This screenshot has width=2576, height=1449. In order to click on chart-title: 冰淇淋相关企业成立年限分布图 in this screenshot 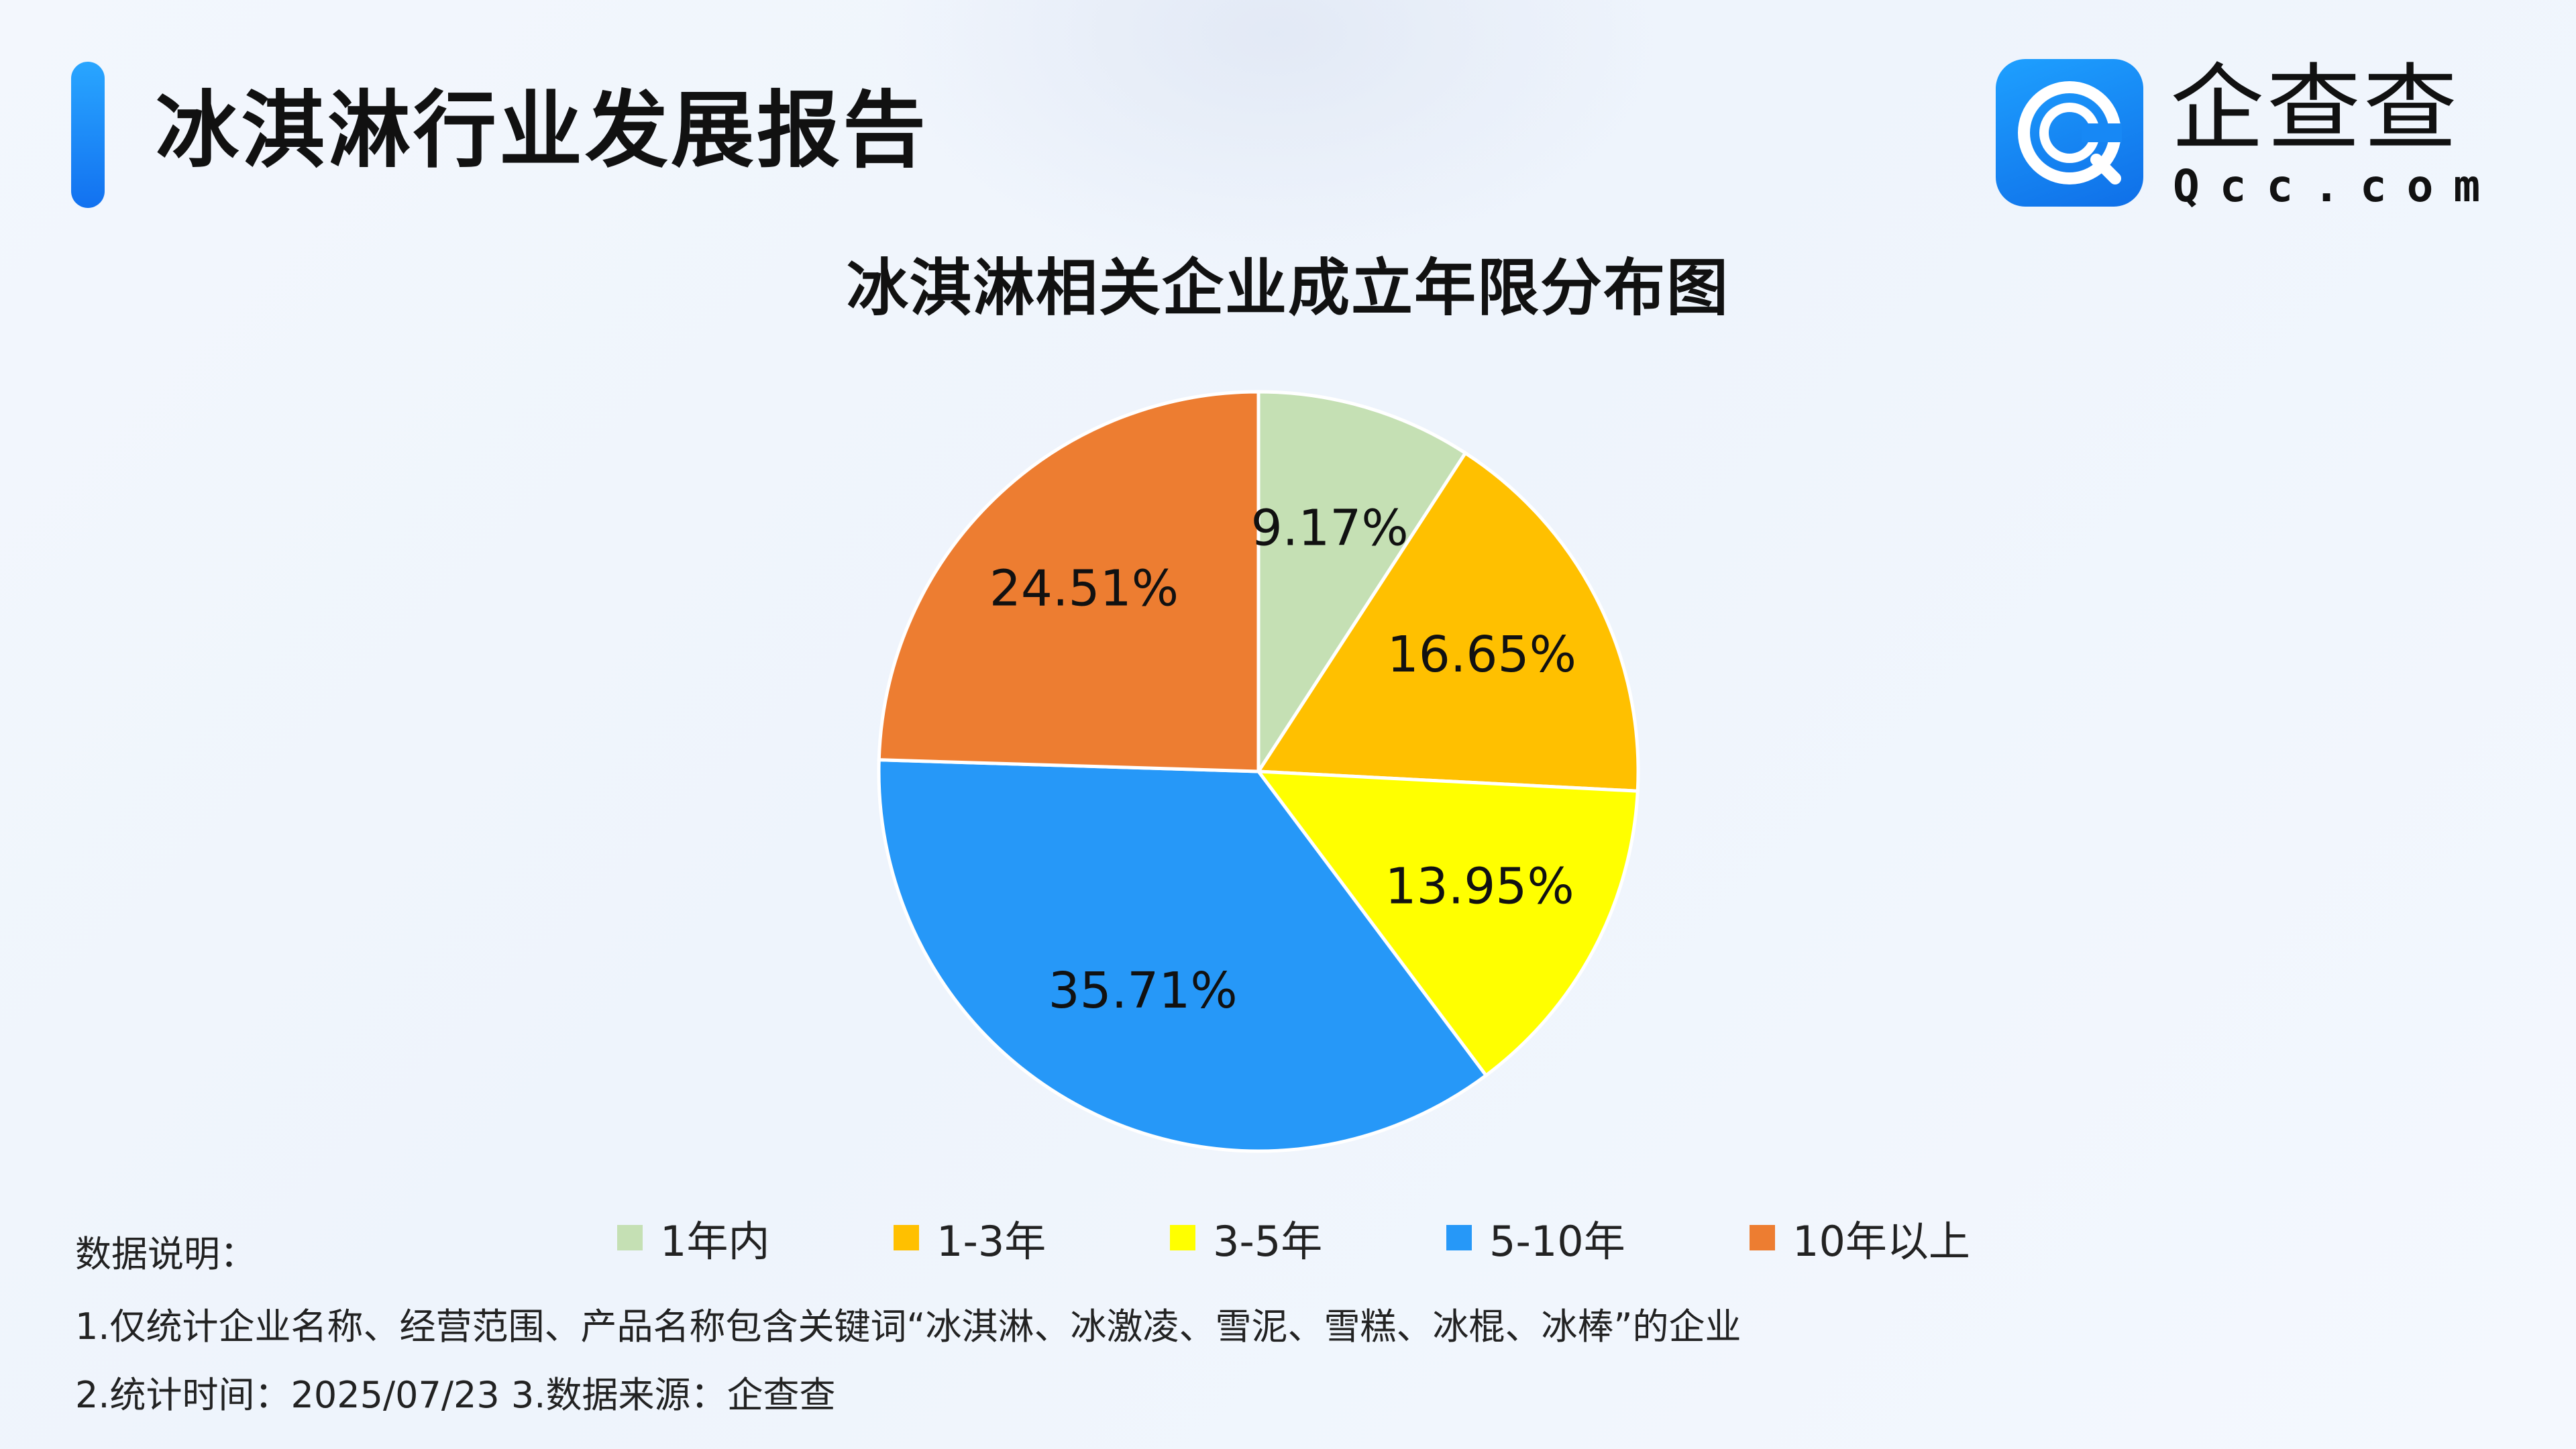, I will do `click(1287, 288)`.